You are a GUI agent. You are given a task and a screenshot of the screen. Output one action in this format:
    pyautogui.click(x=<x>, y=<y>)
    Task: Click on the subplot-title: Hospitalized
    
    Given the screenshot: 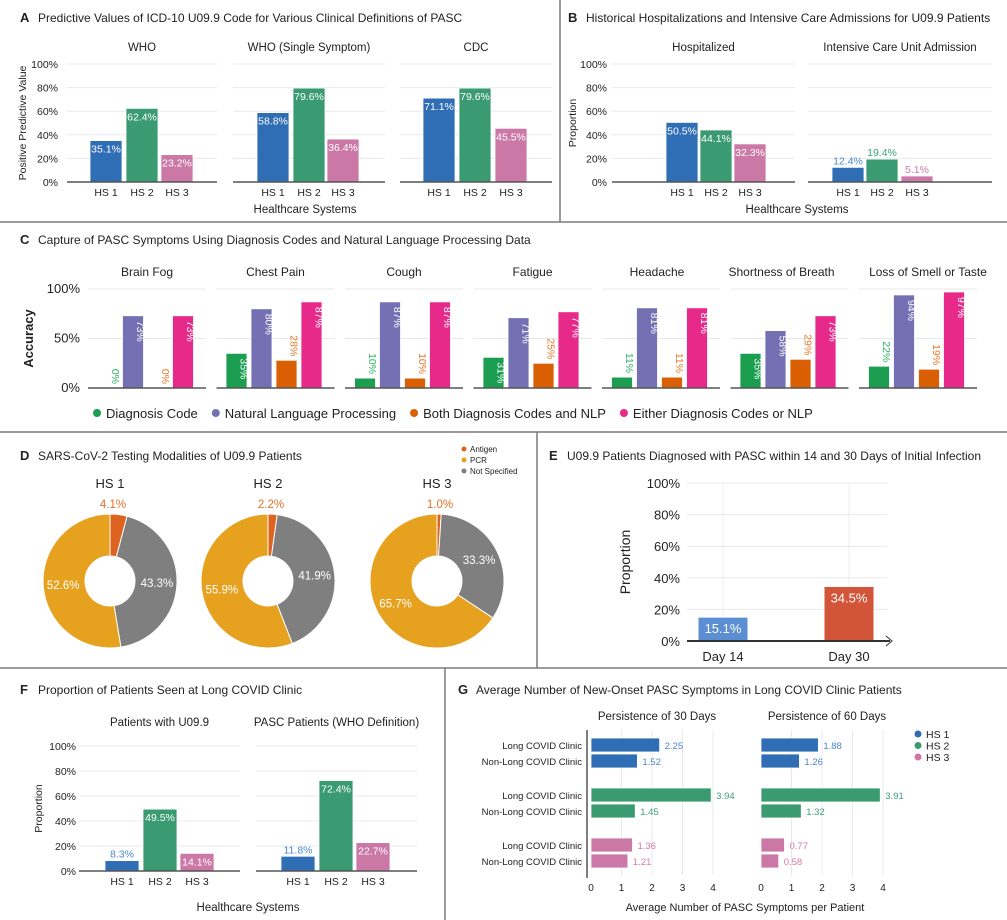 What is the action you would take?
    pyautogui.click(x=703, y=48)
    